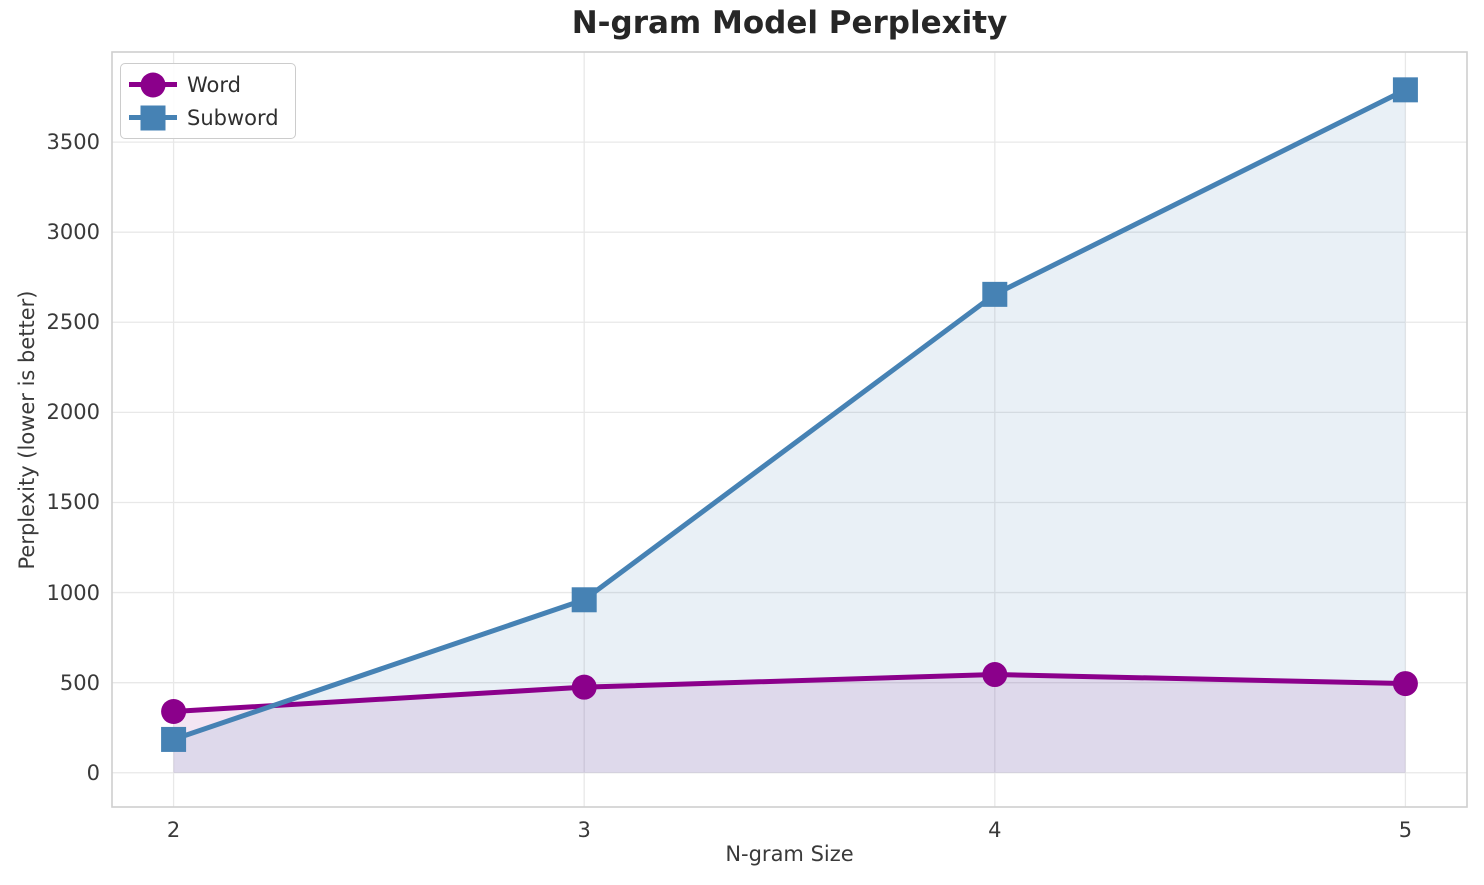 Image resolution: width=1484 pixels, height=885 pixels. Describe the element at coordinates (79, 682) in the screenshot. I see `y-tick-label: 500` at that location.